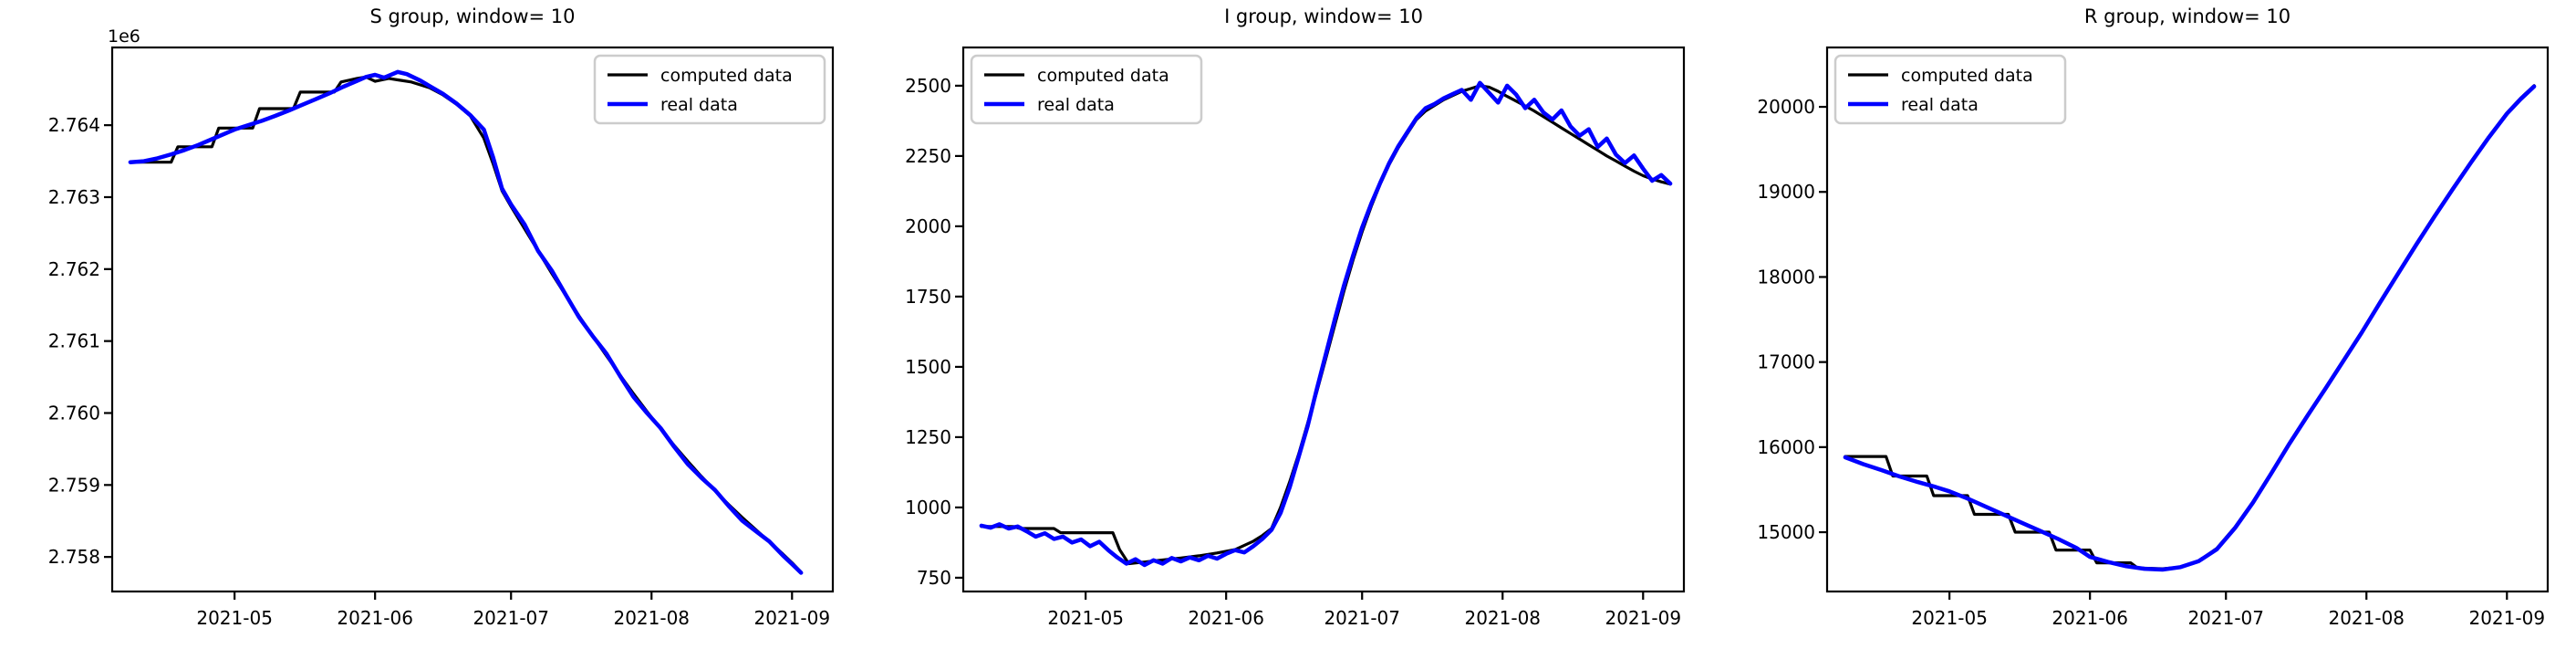 The width and height of the screenshot is (2576, 649). I want to click on y-tick-label: 2250, so click(928, 156).